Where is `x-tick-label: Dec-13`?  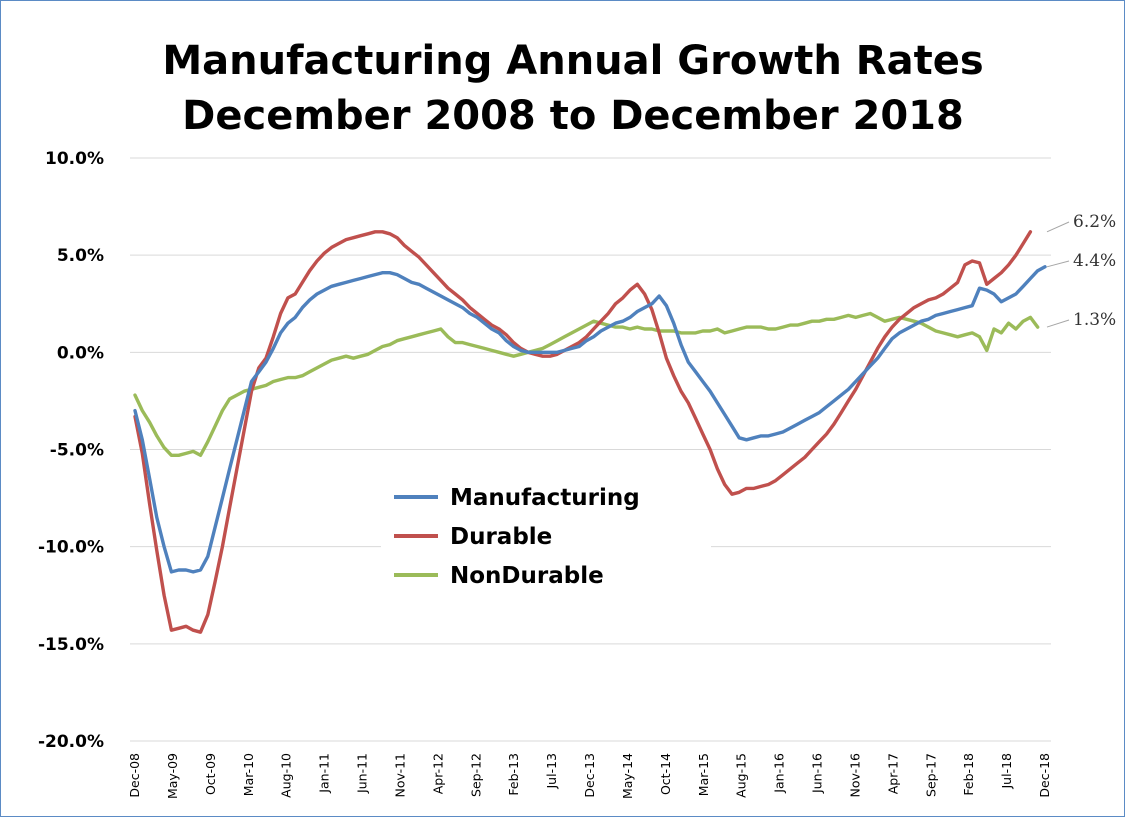
x-tick-label: Dec-13 is located at coordinates (589, 775).